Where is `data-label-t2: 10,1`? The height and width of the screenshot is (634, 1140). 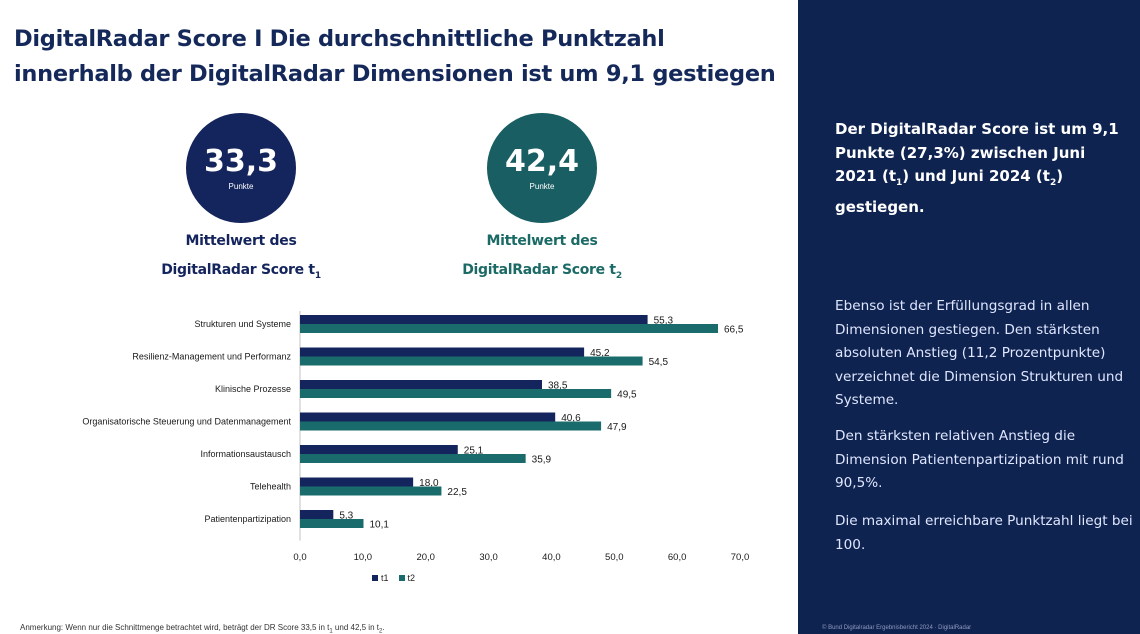
data-label-t2: 10,1 is located at coordinates (379, 525).